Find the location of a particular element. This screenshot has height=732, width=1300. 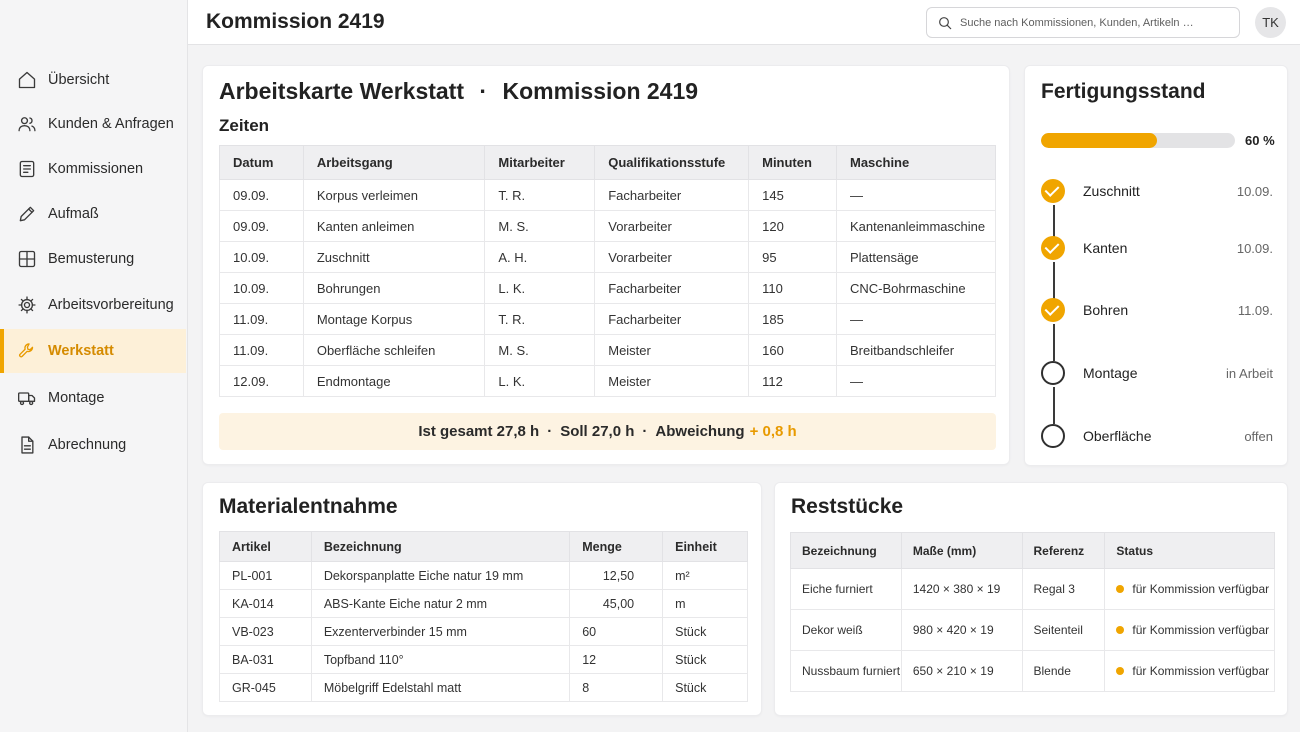

search-box is located at coordinates (1083, 22).